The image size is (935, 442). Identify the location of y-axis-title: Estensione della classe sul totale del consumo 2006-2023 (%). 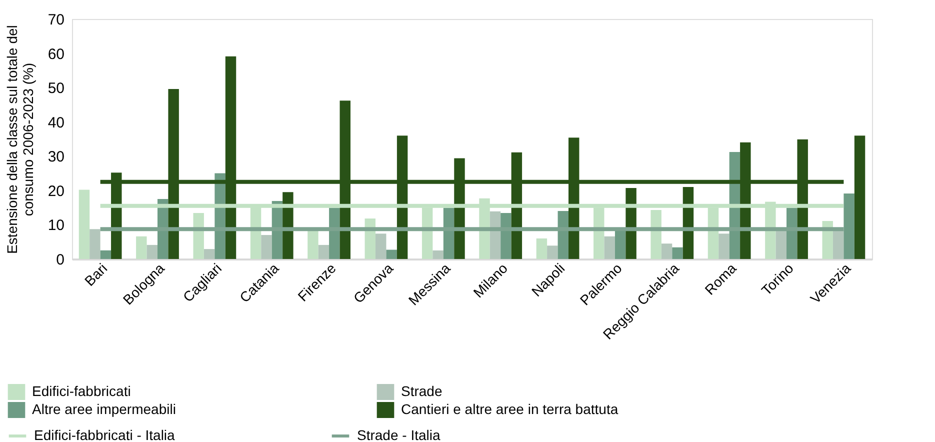
(20, 139).